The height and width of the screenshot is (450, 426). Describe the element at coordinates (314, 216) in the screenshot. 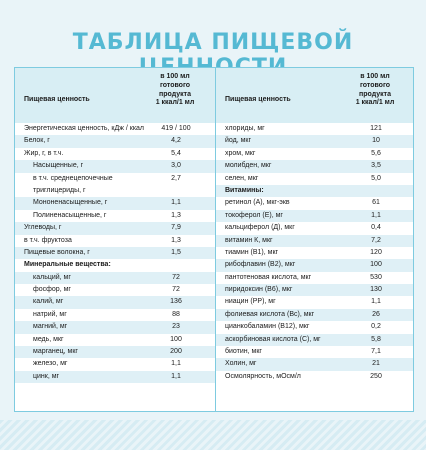

I see `table-row: токоферол (Е), мг 1,1` at that location.